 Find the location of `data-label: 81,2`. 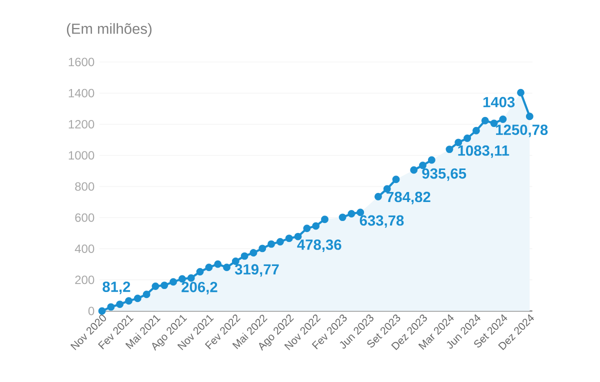

data-label: 81,2 is located at coordinates (116, 288).